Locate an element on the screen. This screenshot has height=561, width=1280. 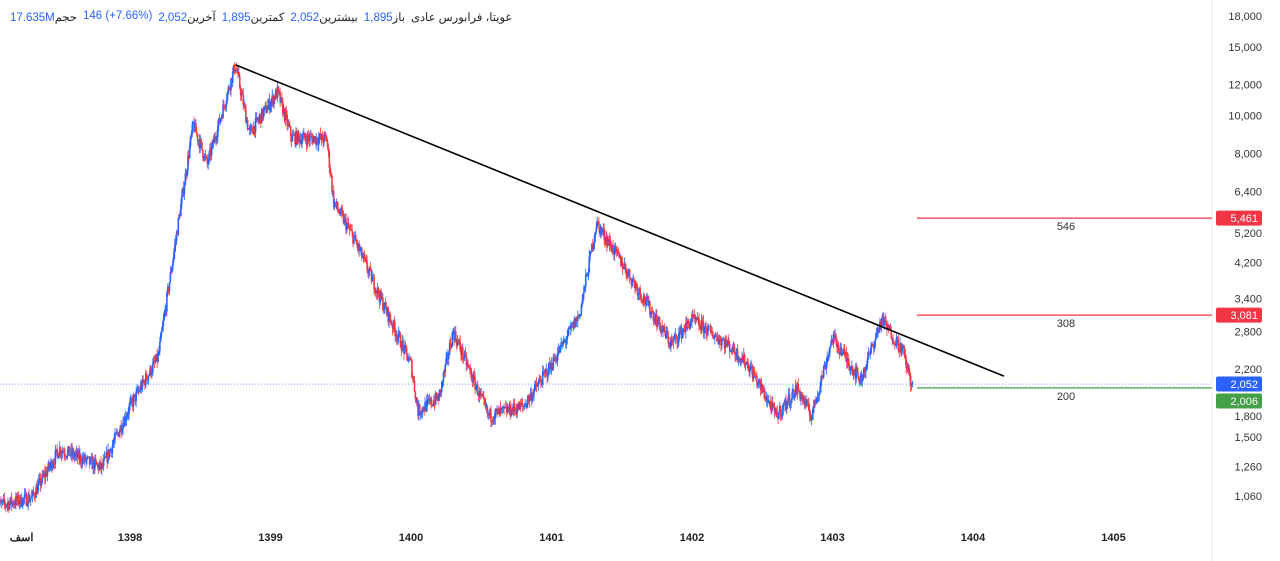
x-tick-label: 1405 is located at coordinates (1113, 538).